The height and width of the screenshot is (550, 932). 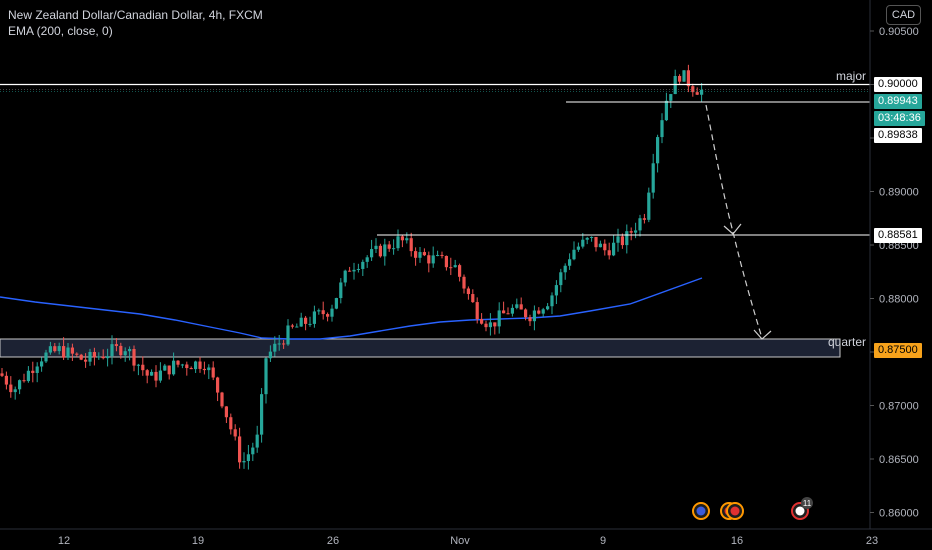 I want to click on time-tick-label: Nov, so click(x=460, y=541).